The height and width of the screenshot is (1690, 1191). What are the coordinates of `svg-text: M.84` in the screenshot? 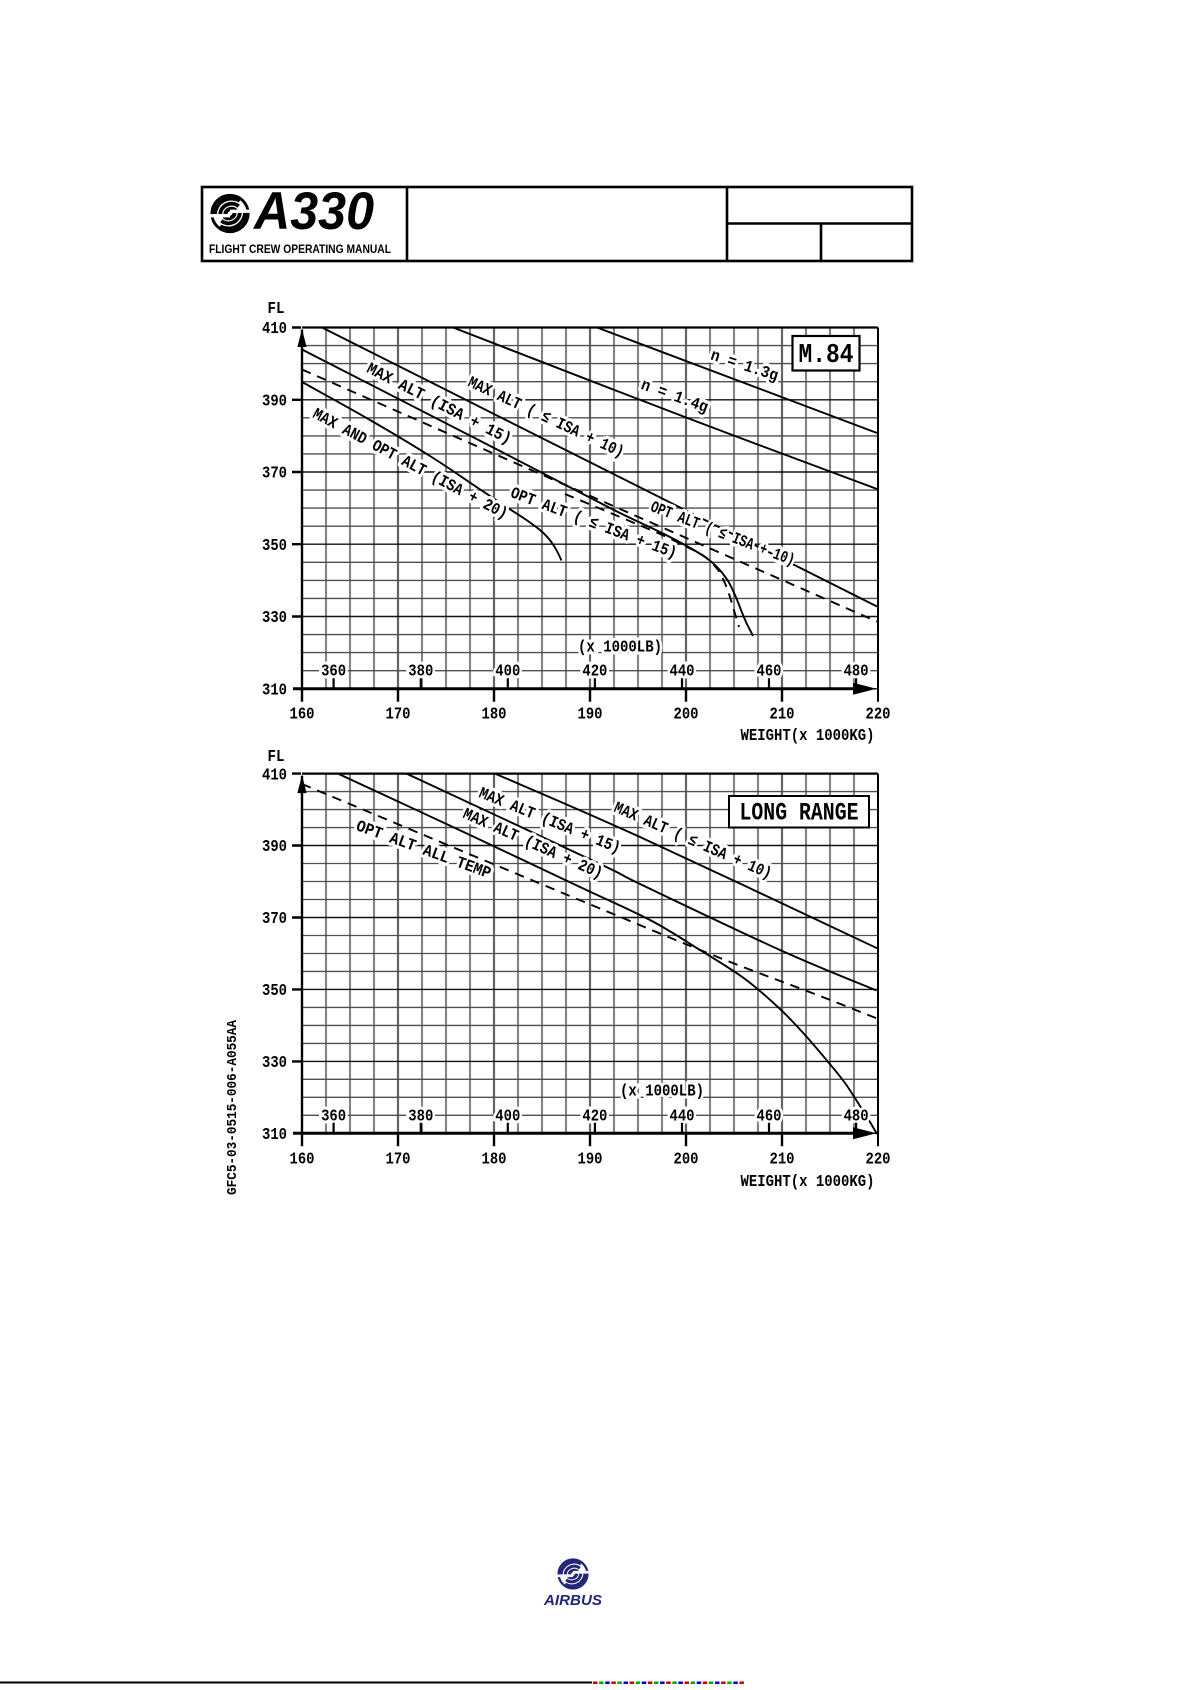 It's located at (826, 356).